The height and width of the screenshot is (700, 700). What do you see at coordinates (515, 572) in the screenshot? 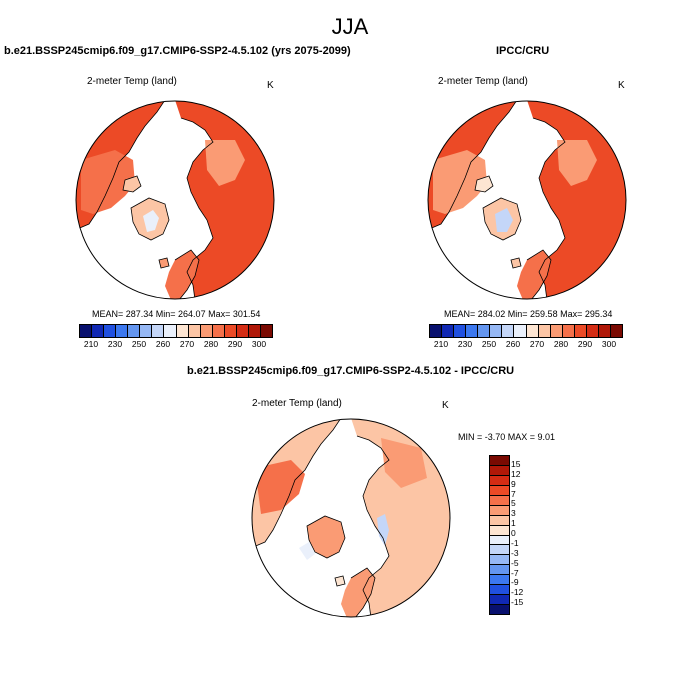
I see `diff-colorbar-tick-label: -7` at bounding box center [515, 572].